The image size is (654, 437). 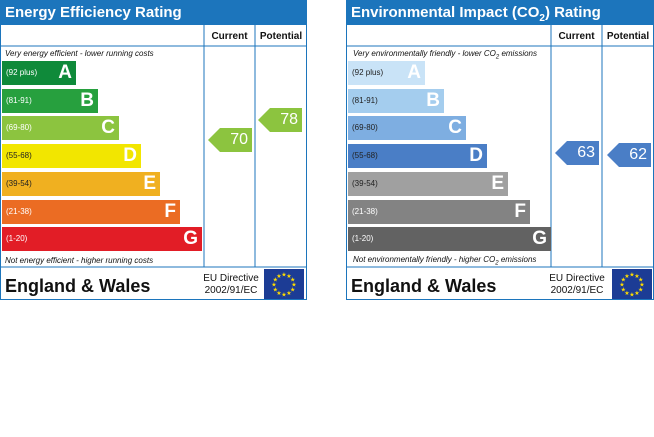 I want to click on band-range-label: (1-20), so click(x=363, y=238).